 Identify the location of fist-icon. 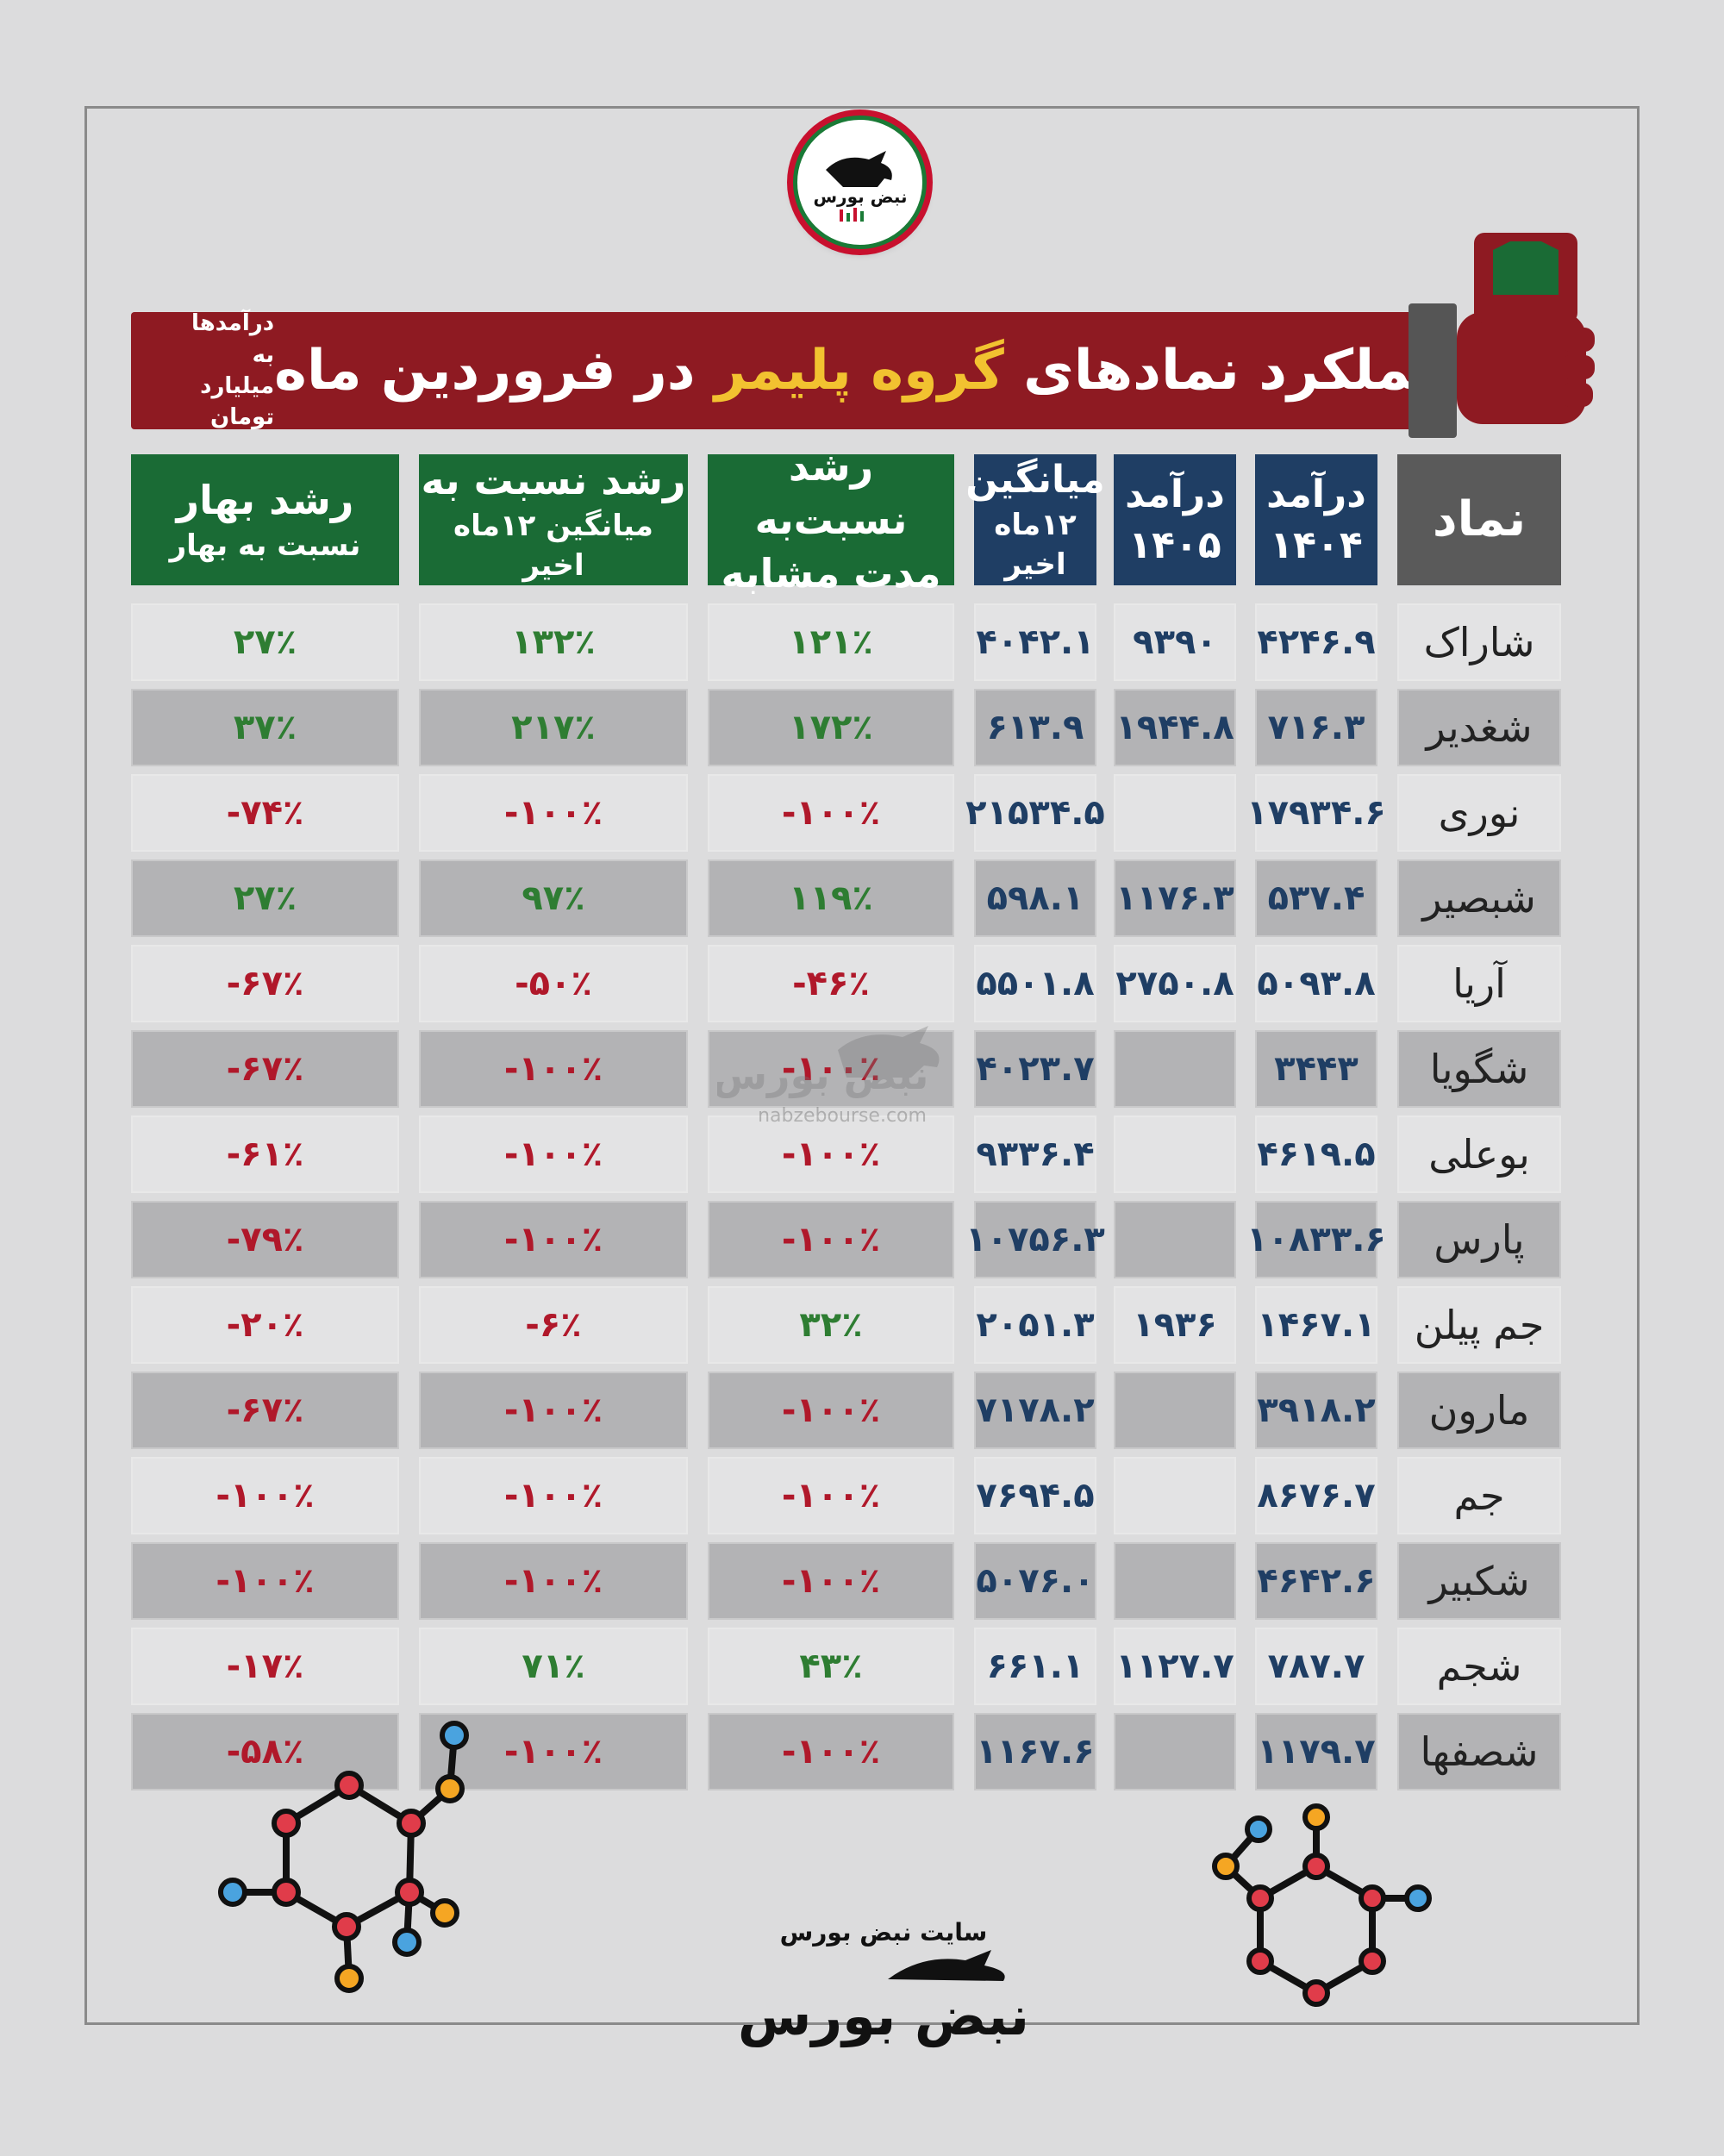
(1526, 328).